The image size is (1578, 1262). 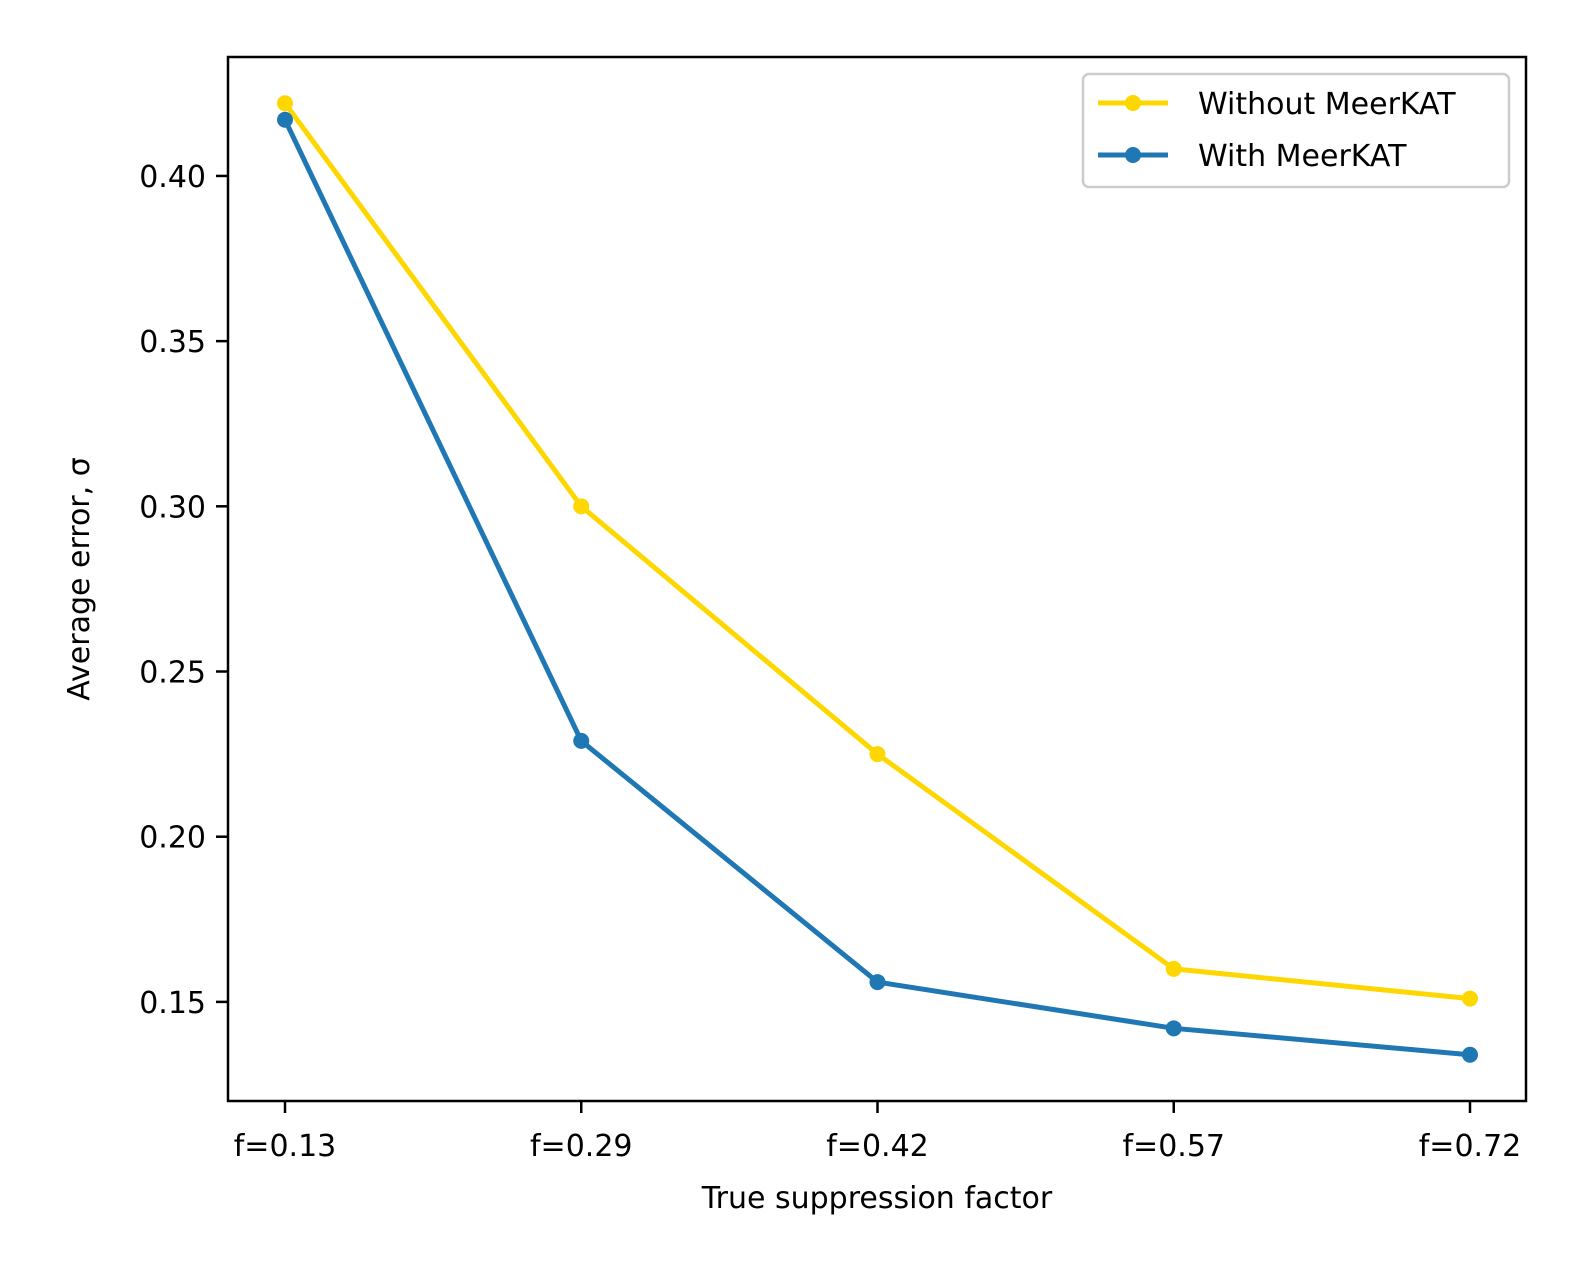 What do you see at coordinates (1174, 1146) in the screenshot?
I see `x-tick-label: f=0.57` at bounding box center [1174, 1146].